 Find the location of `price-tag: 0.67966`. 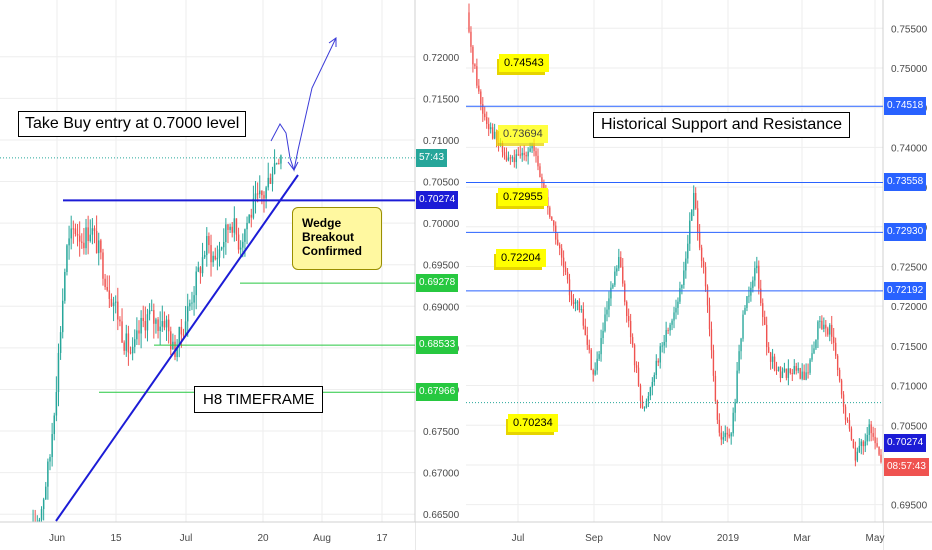

price-tag: 0.67966 is located at coordinates (437, 392).